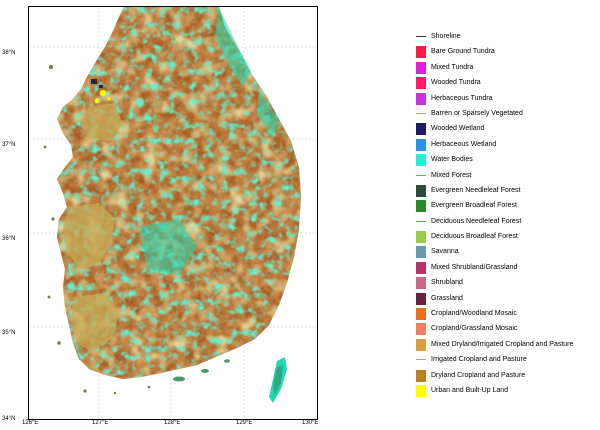  Describe the element at coordinates (508, 99) in the screenshot. I see `legend-item: Herbaceous Tundra` at that location.